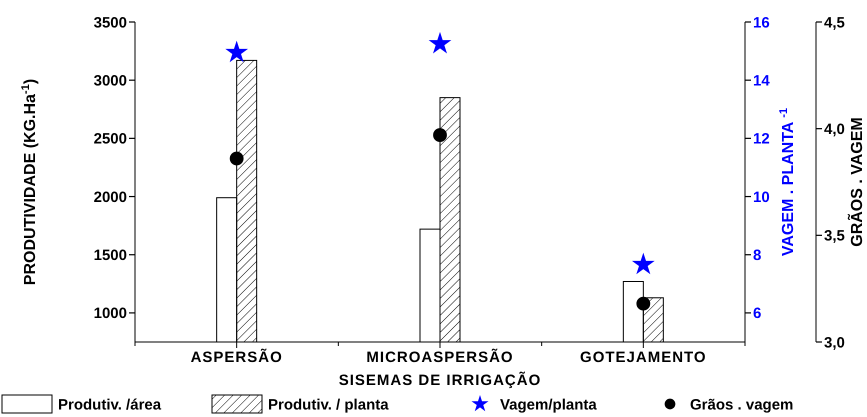 This screenshot has height=417, width=867. What do you see at coordinates (757, 313) in the screenshot?
I see `y2-tick-label: 6` at bounding box center [757, 313].